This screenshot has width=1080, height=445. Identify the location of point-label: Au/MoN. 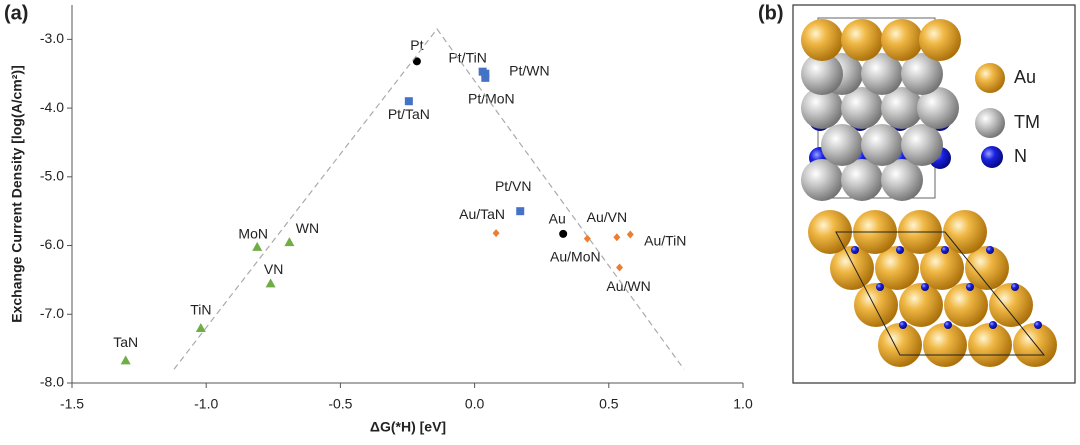
(575, 256).